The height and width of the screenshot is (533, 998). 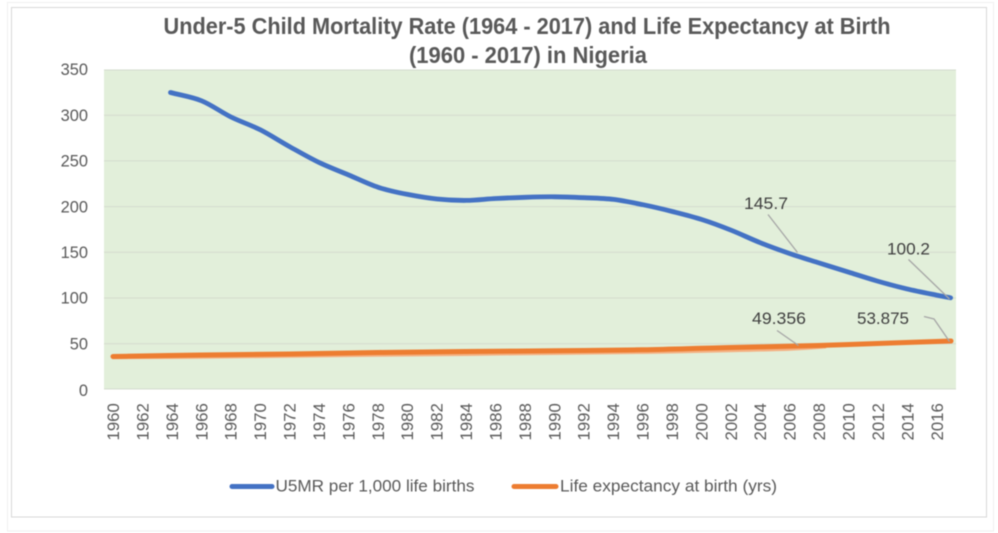 I want to click on svg-text: 1960, so click(x=113, y=421).